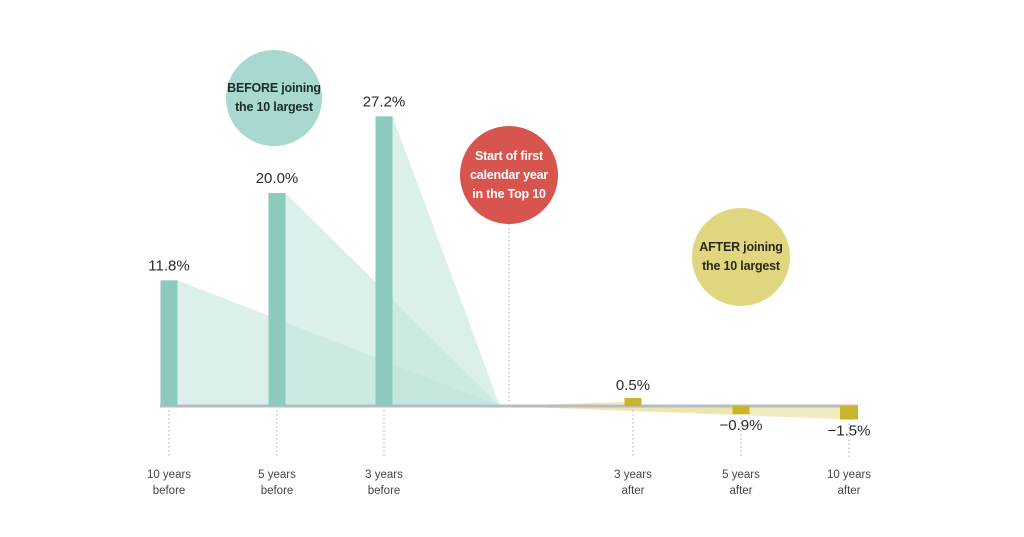 The width and height of the screenshot is (1024, 537). I want to click on start-annotation-line2: calendar year, so click(508, 174).